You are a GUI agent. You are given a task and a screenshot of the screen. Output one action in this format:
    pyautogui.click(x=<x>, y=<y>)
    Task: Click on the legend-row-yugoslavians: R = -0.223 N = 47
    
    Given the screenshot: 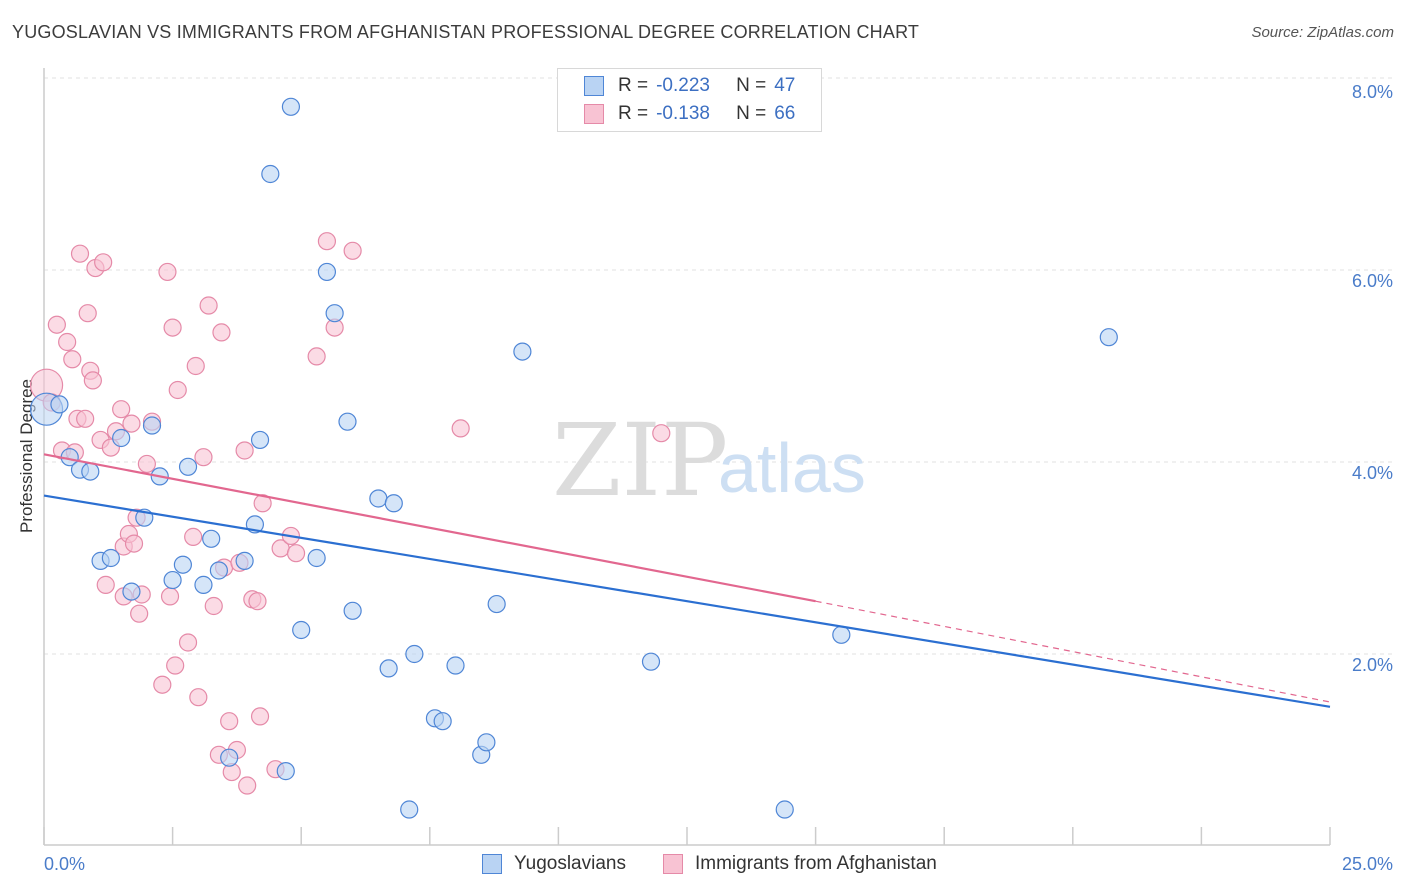 What is the action you would take?
    pyautogui.click(x=676, y=86)
    